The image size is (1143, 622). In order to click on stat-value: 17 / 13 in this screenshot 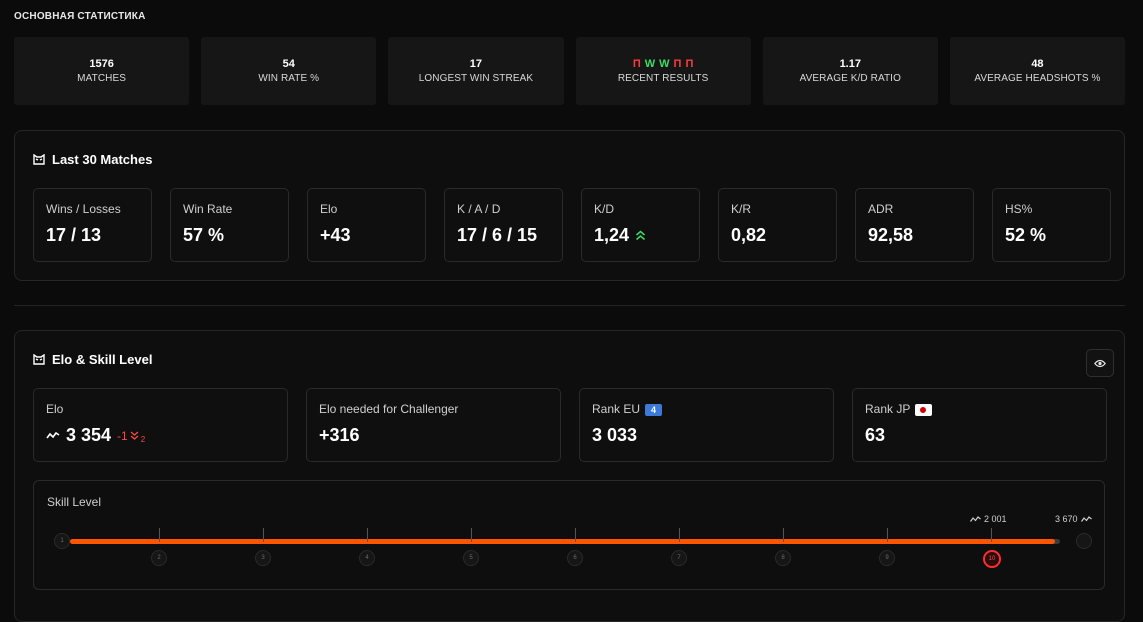, I will do `click(74, 235)`.